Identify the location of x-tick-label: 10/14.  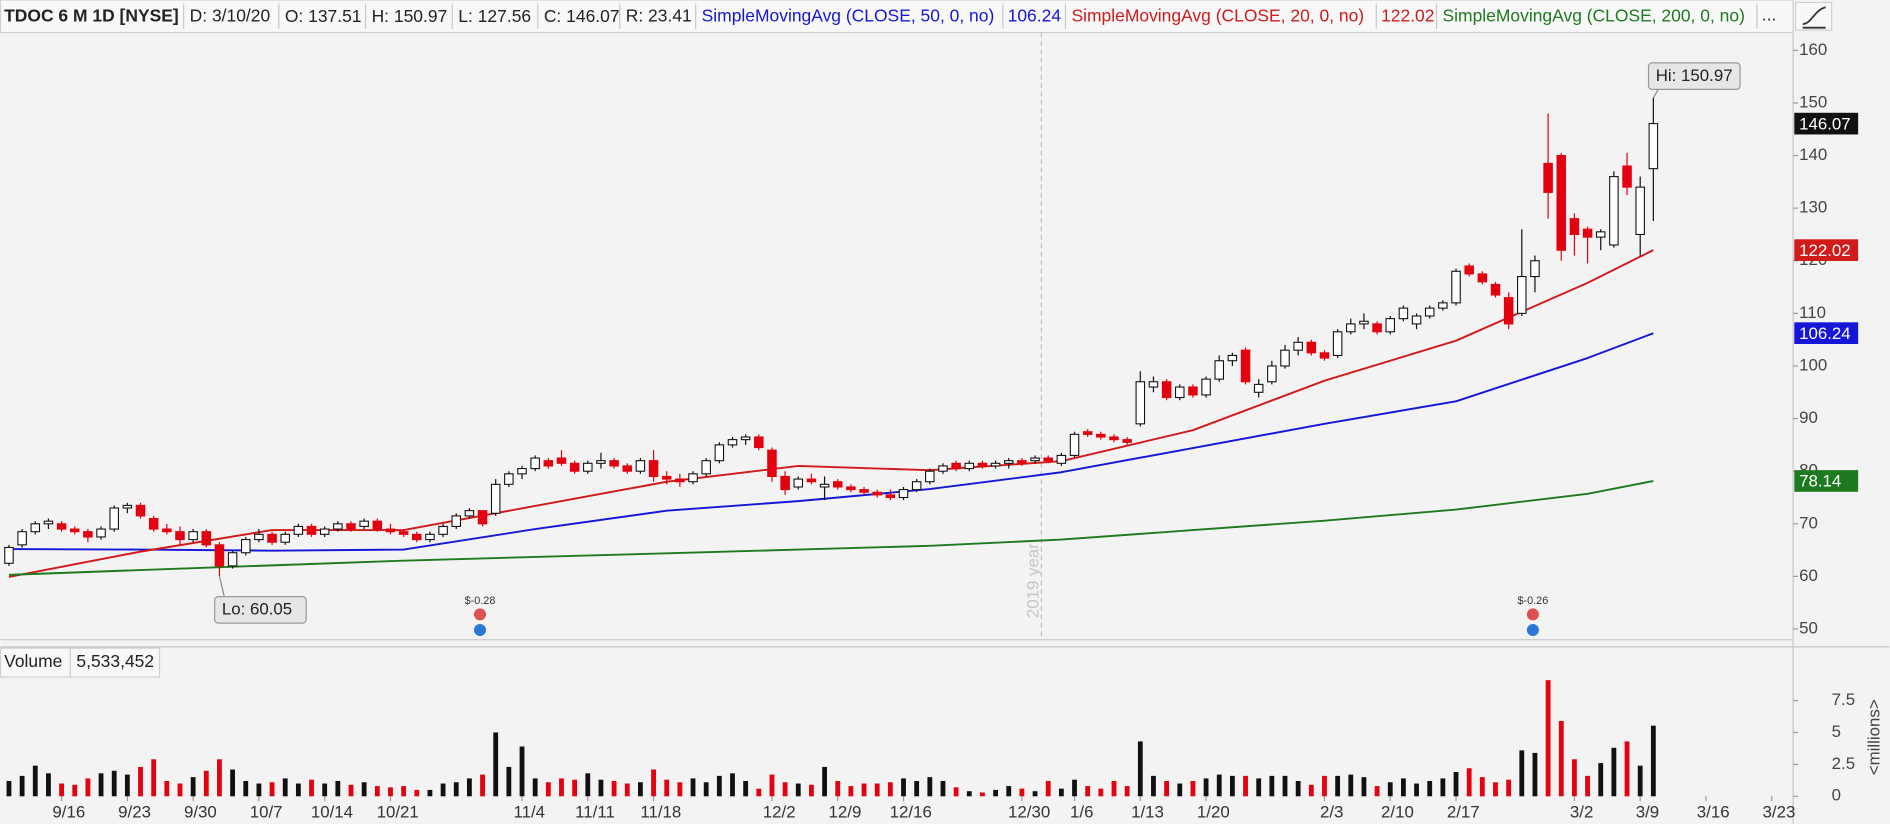
(332, 812).